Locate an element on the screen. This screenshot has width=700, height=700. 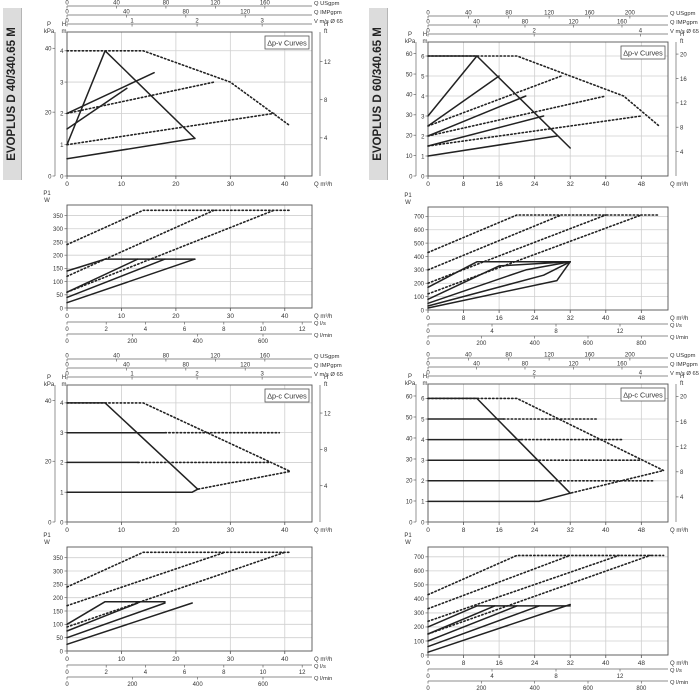
right-axis-tick-label: 20 is located at coordinates (683, 398).